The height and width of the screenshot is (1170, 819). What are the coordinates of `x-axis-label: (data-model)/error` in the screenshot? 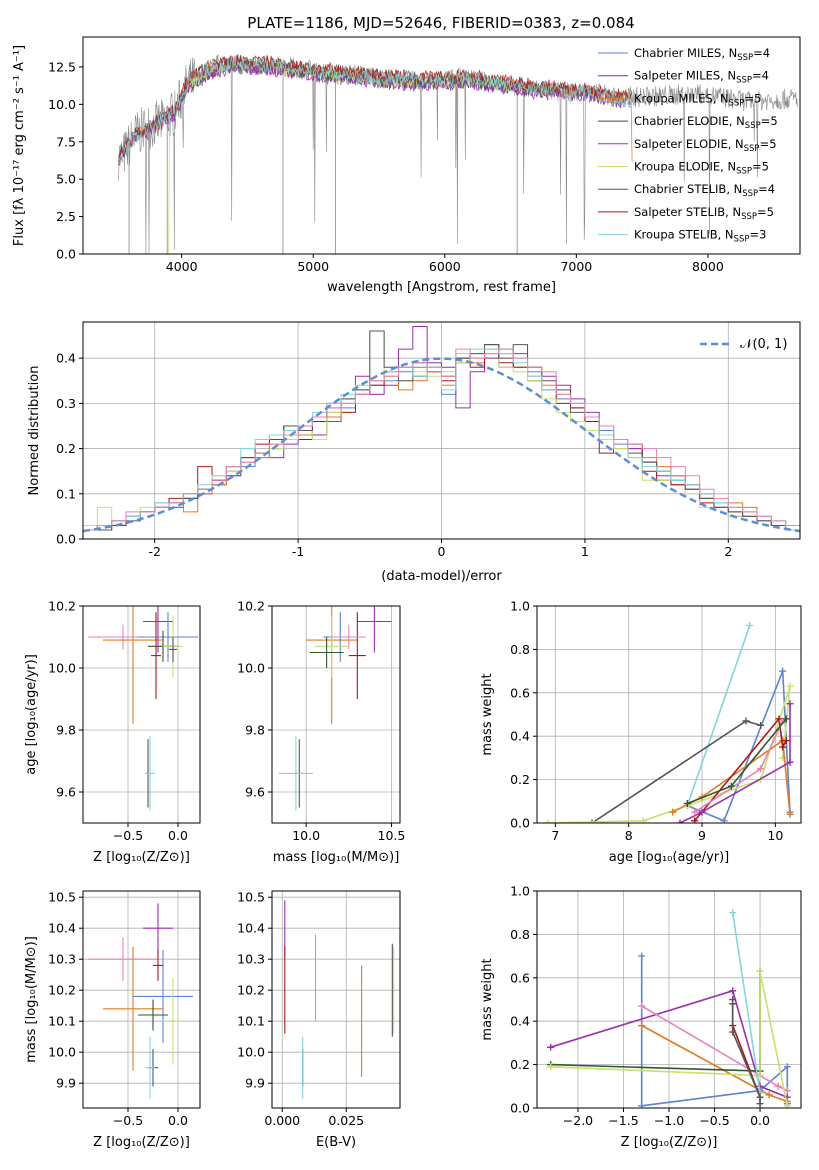 It's located at (441, 576).